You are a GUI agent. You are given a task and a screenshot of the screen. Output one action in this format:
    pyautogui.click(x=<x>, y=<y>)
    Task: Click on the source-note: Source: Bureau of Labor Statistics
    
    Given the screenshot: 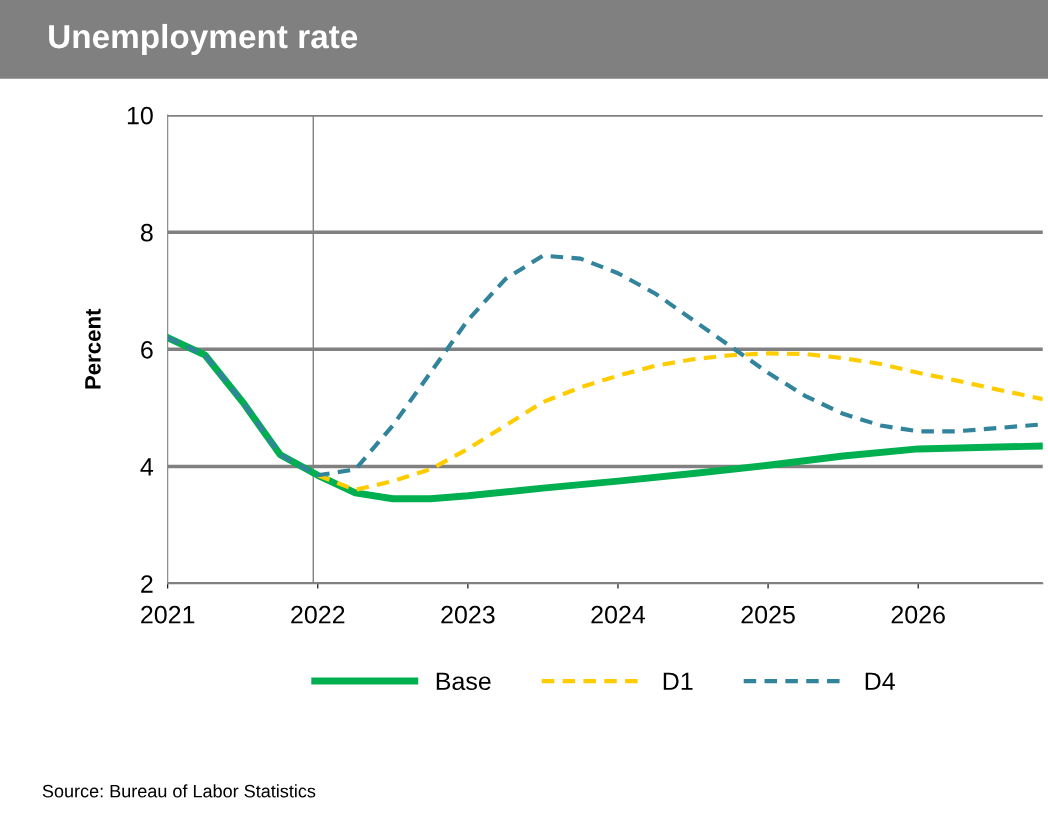 What is the action you would take?
    pyautogui.click(x=179, y=791)
    